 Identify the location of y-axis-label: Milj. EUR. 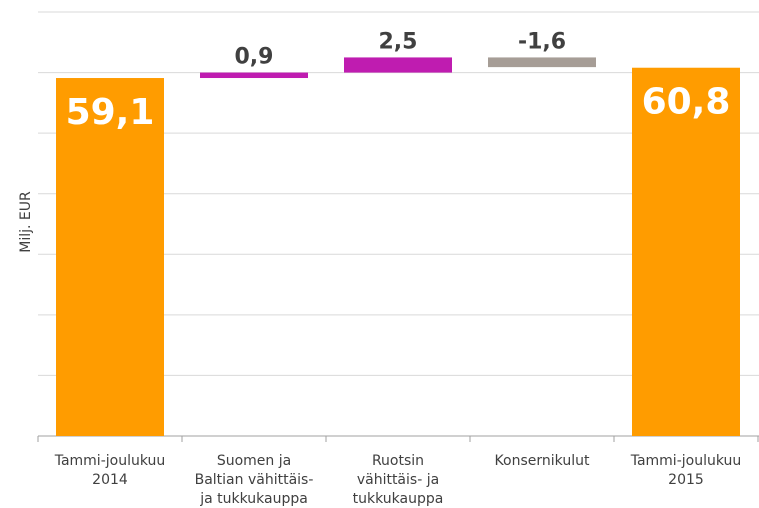
(26, 222).